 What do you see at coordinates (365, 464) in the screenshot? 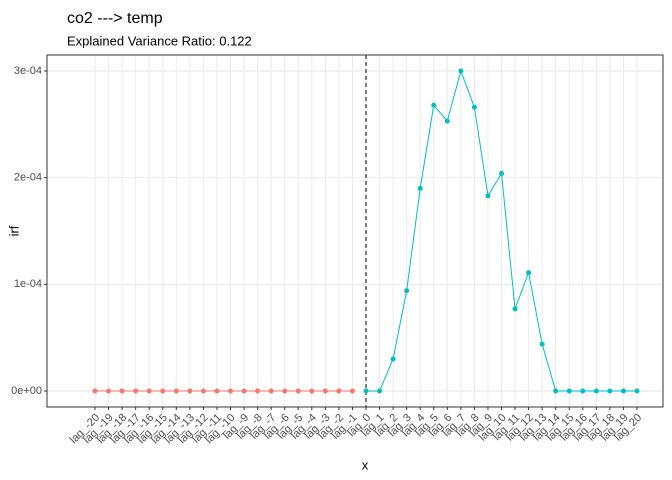
I see `x-axis-label: x` at bounding box center [365, 464].